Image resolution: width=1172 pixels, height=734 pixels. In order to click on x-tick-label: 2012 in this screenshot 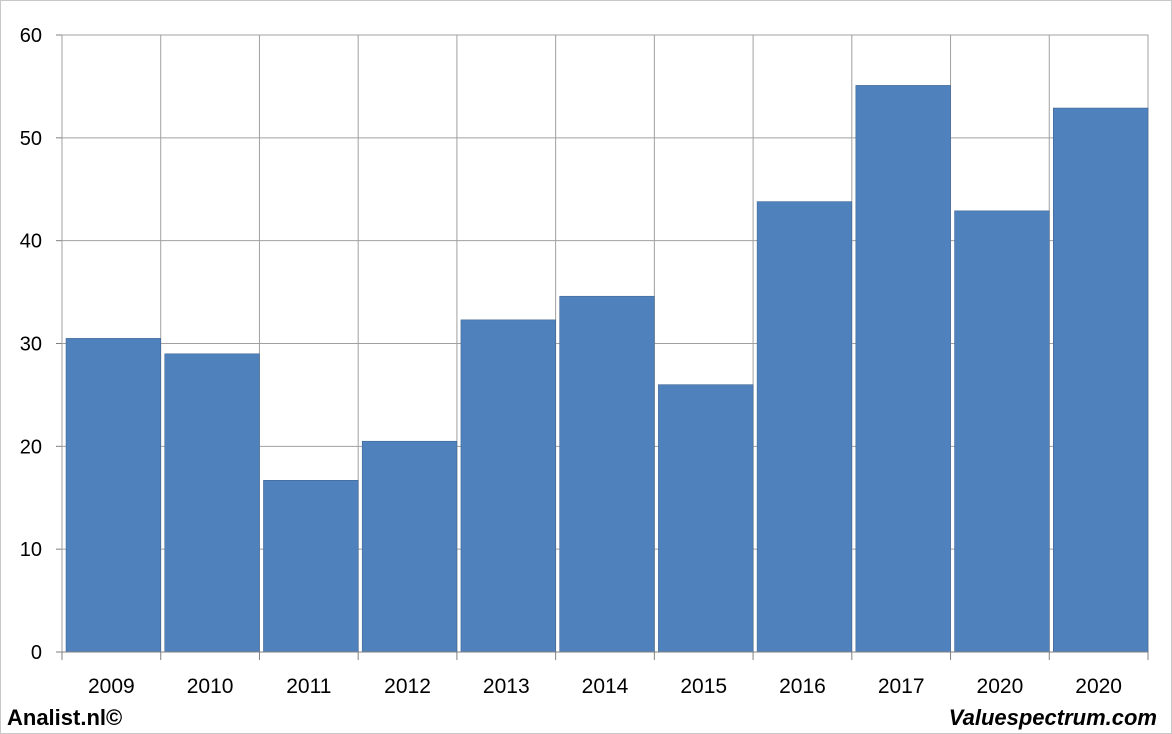, I will do `click(407, 686)`.